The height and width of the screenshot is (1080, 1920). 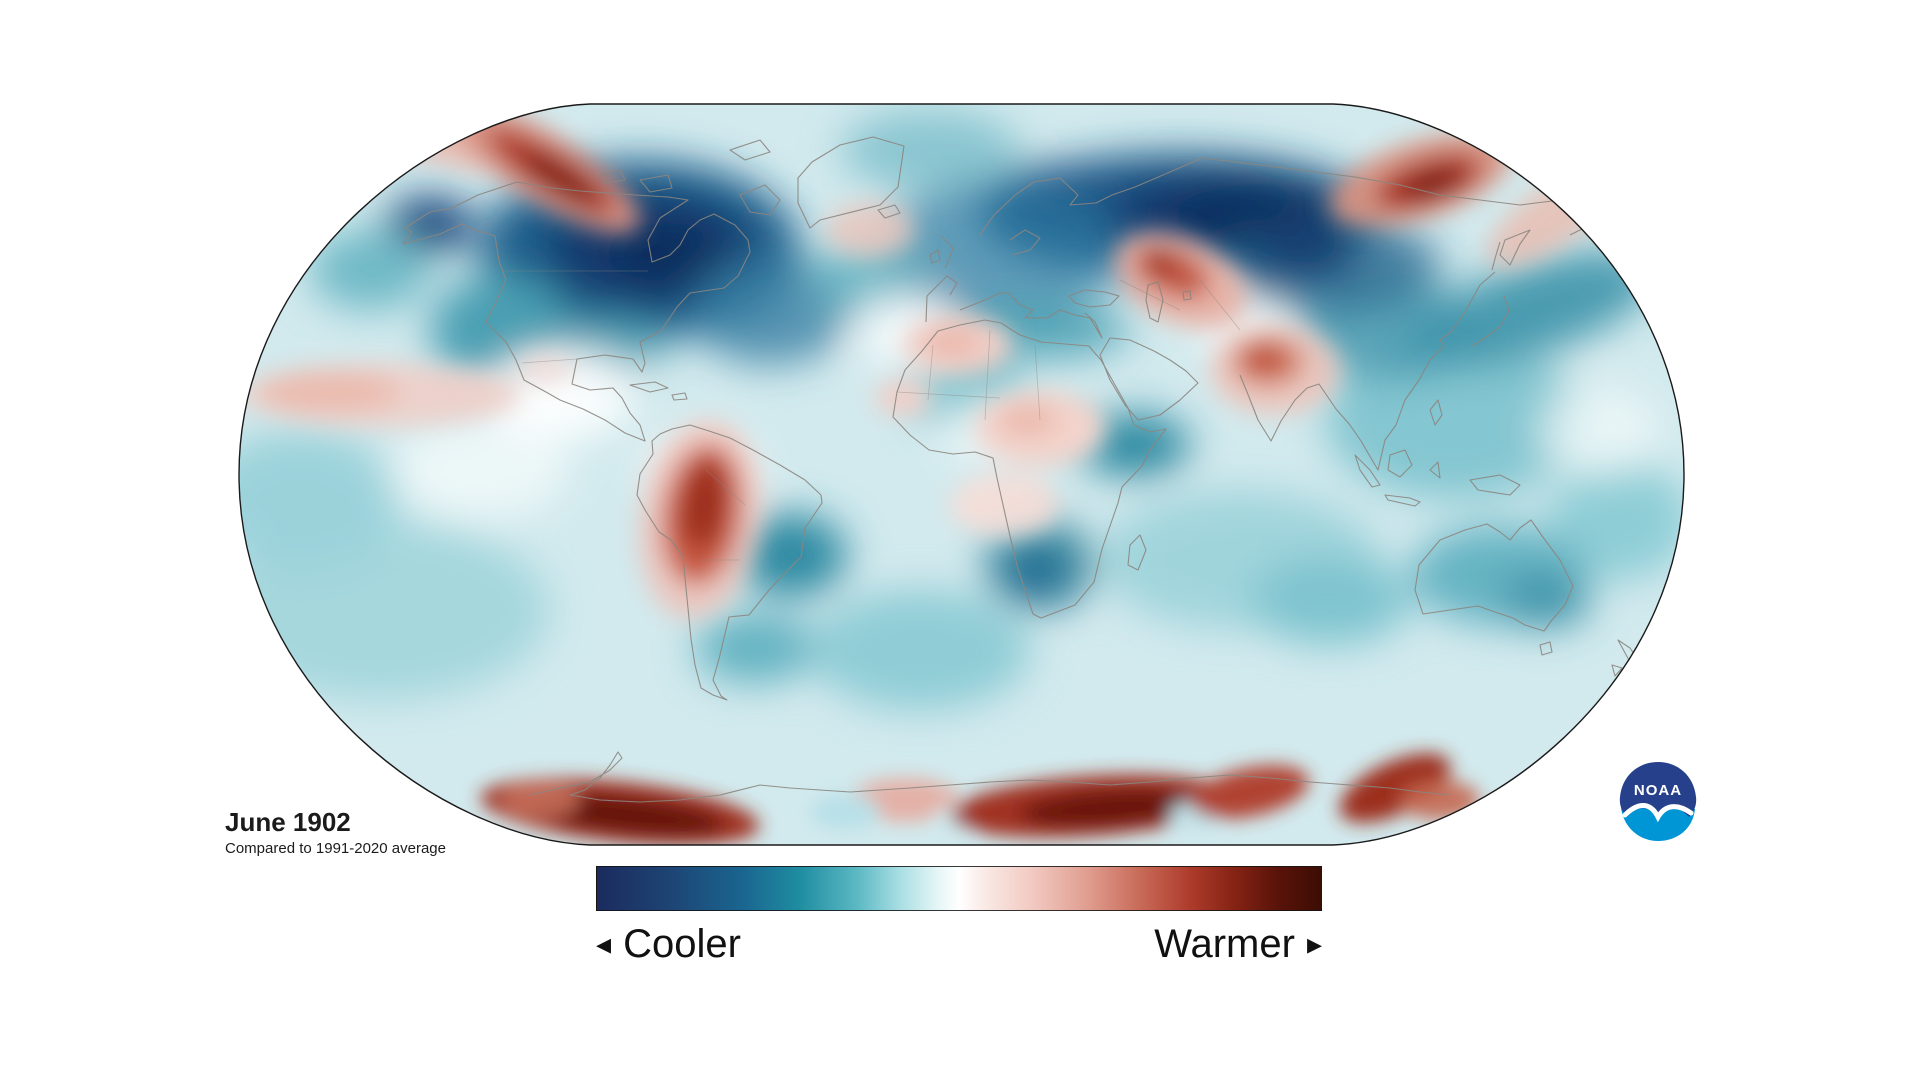 What do you see at coordinates (1224, 944) in the screenshot?
I see `warmer-label: Warmer` at bounding box center [1224, 944].